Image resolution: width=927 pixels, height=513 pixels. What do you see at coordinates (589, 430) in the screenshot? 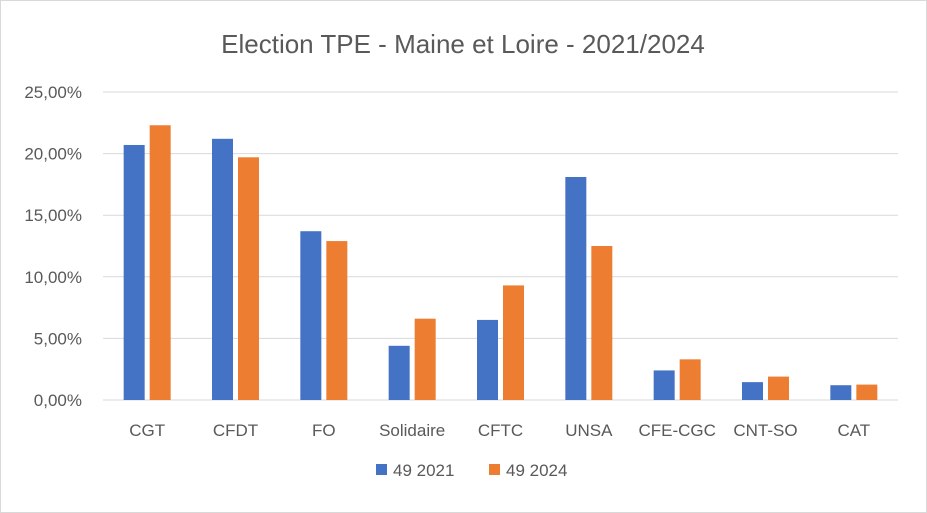
I see `x-tick-label: UNSA` at bounding box center [589, 430].